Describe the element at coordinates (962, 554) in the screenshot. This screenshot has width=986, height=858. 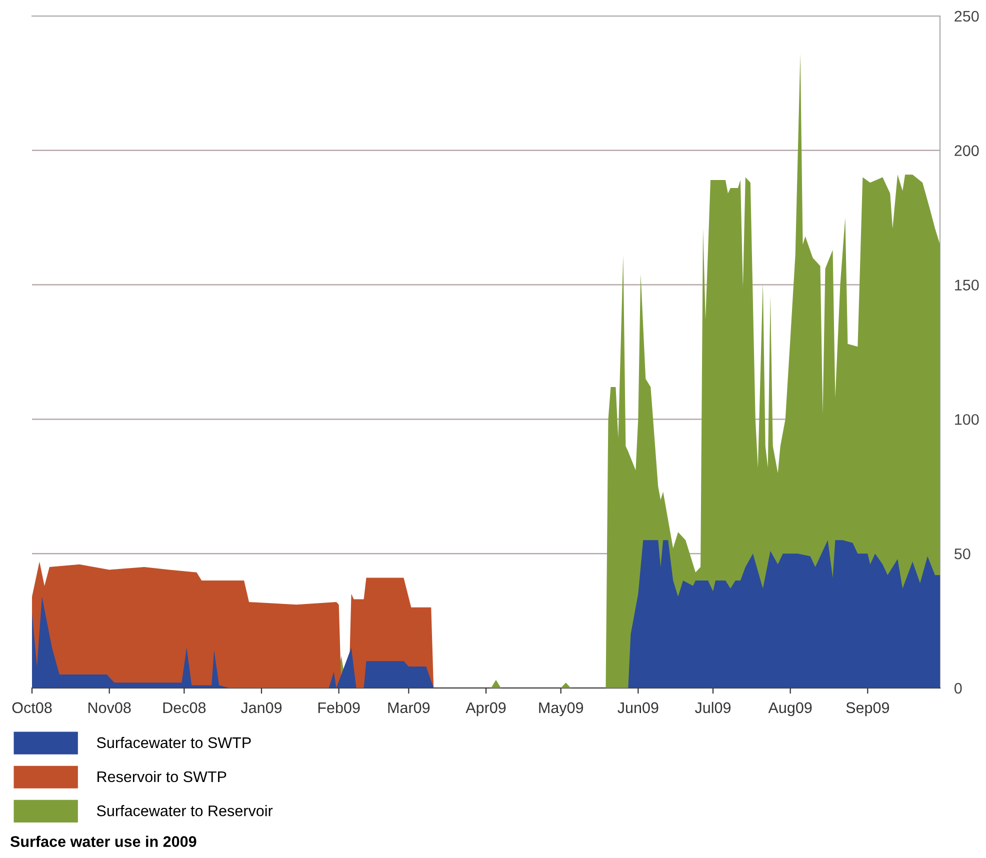
I see `y-tick-label: 50` at that location.